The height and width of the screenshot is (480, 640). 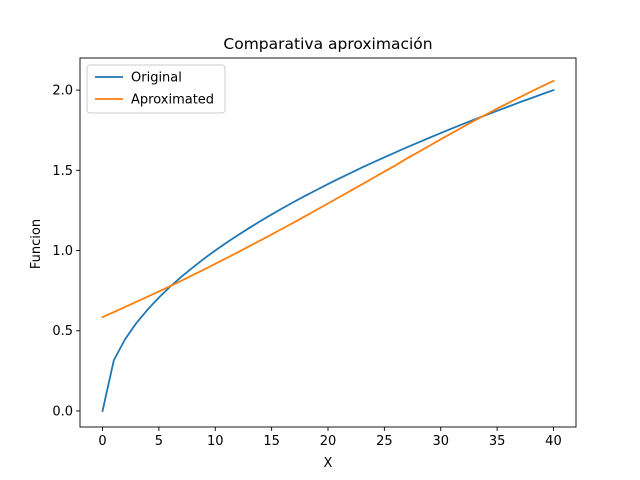 What do you see at coordinates (384, 441) in the screenshot?
I see `x-tick-label: 25` at bounding box center [384, 441].